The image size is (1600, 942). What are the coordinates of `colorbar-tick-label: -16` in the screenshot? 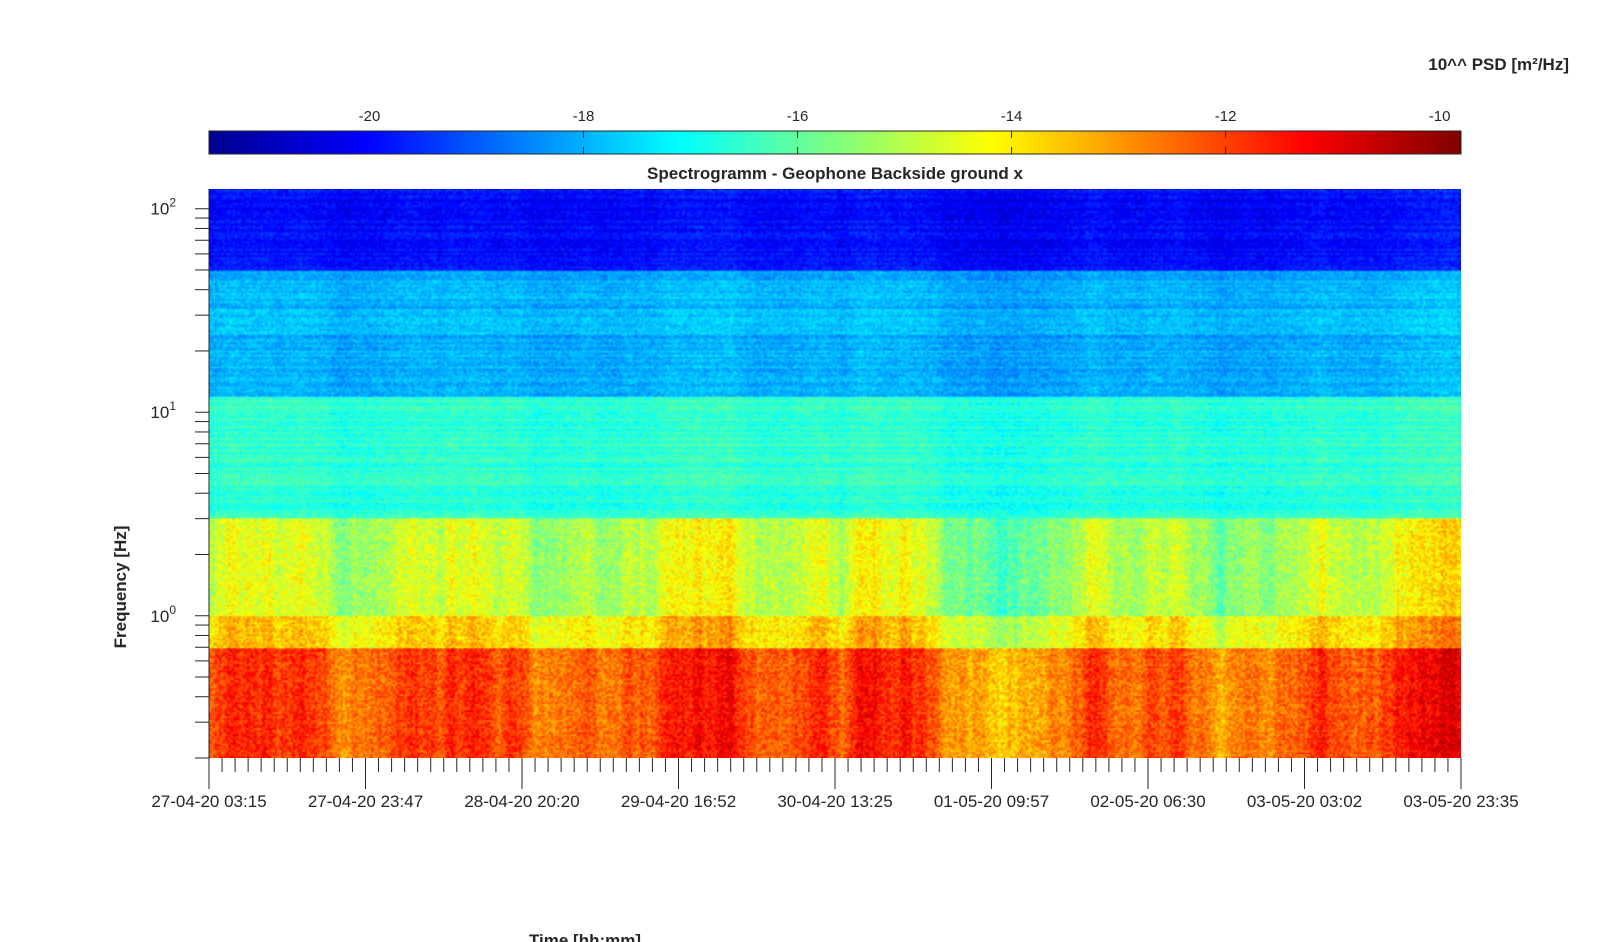 It's located at (798, 116).